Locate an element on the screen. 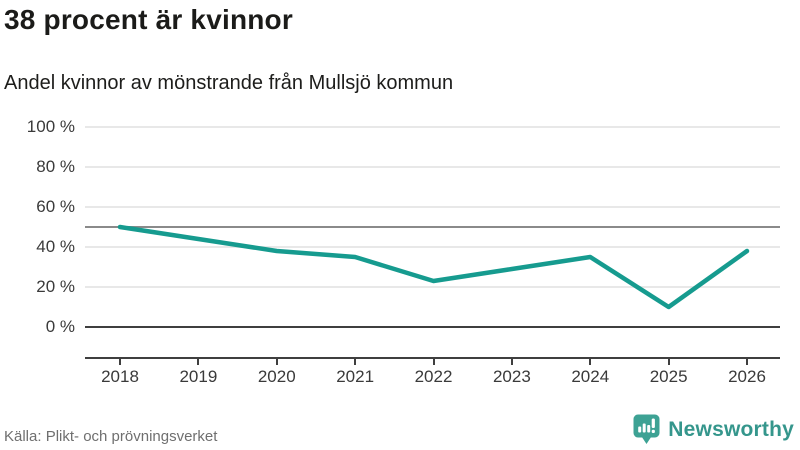 Image resolution: width=800 pixels, height=450 pixels. newsworthy-bubble-chart-icon is located at coordinates (646, 429).